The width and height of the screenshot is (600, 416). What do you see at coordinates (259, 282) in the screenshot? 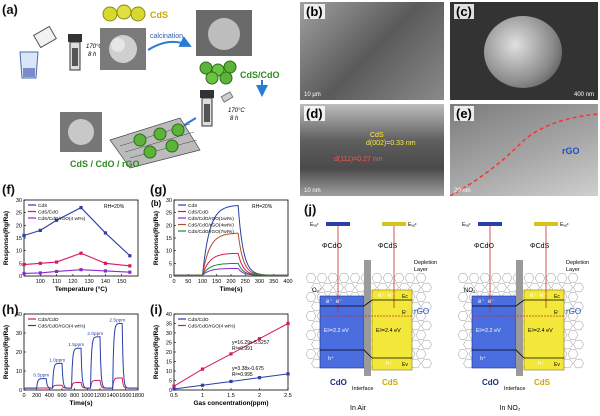
I see `x-tick-label: 300` at bounding box center [259, 282].